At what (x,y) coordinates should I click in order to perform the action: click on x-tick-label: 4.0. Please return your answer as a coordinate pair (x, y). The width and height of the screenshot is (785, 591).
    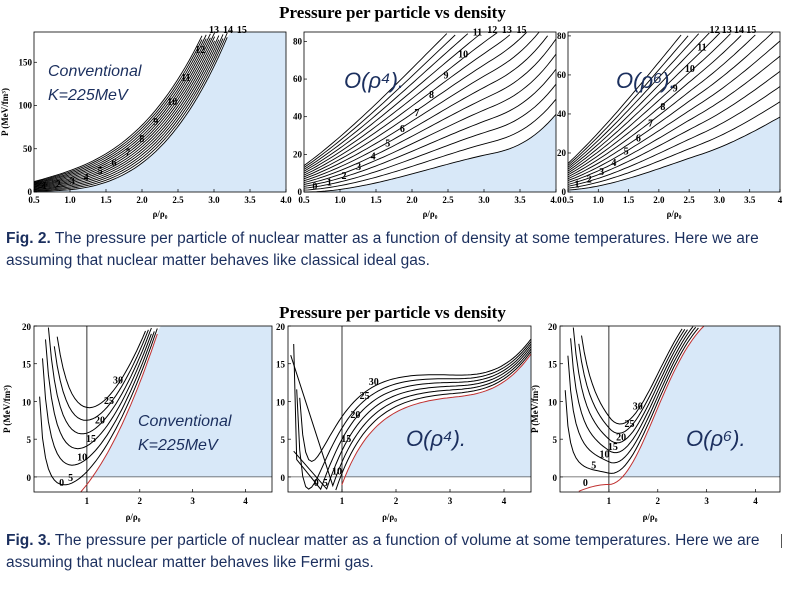
    Looking at the image, I should click on (556, 200).